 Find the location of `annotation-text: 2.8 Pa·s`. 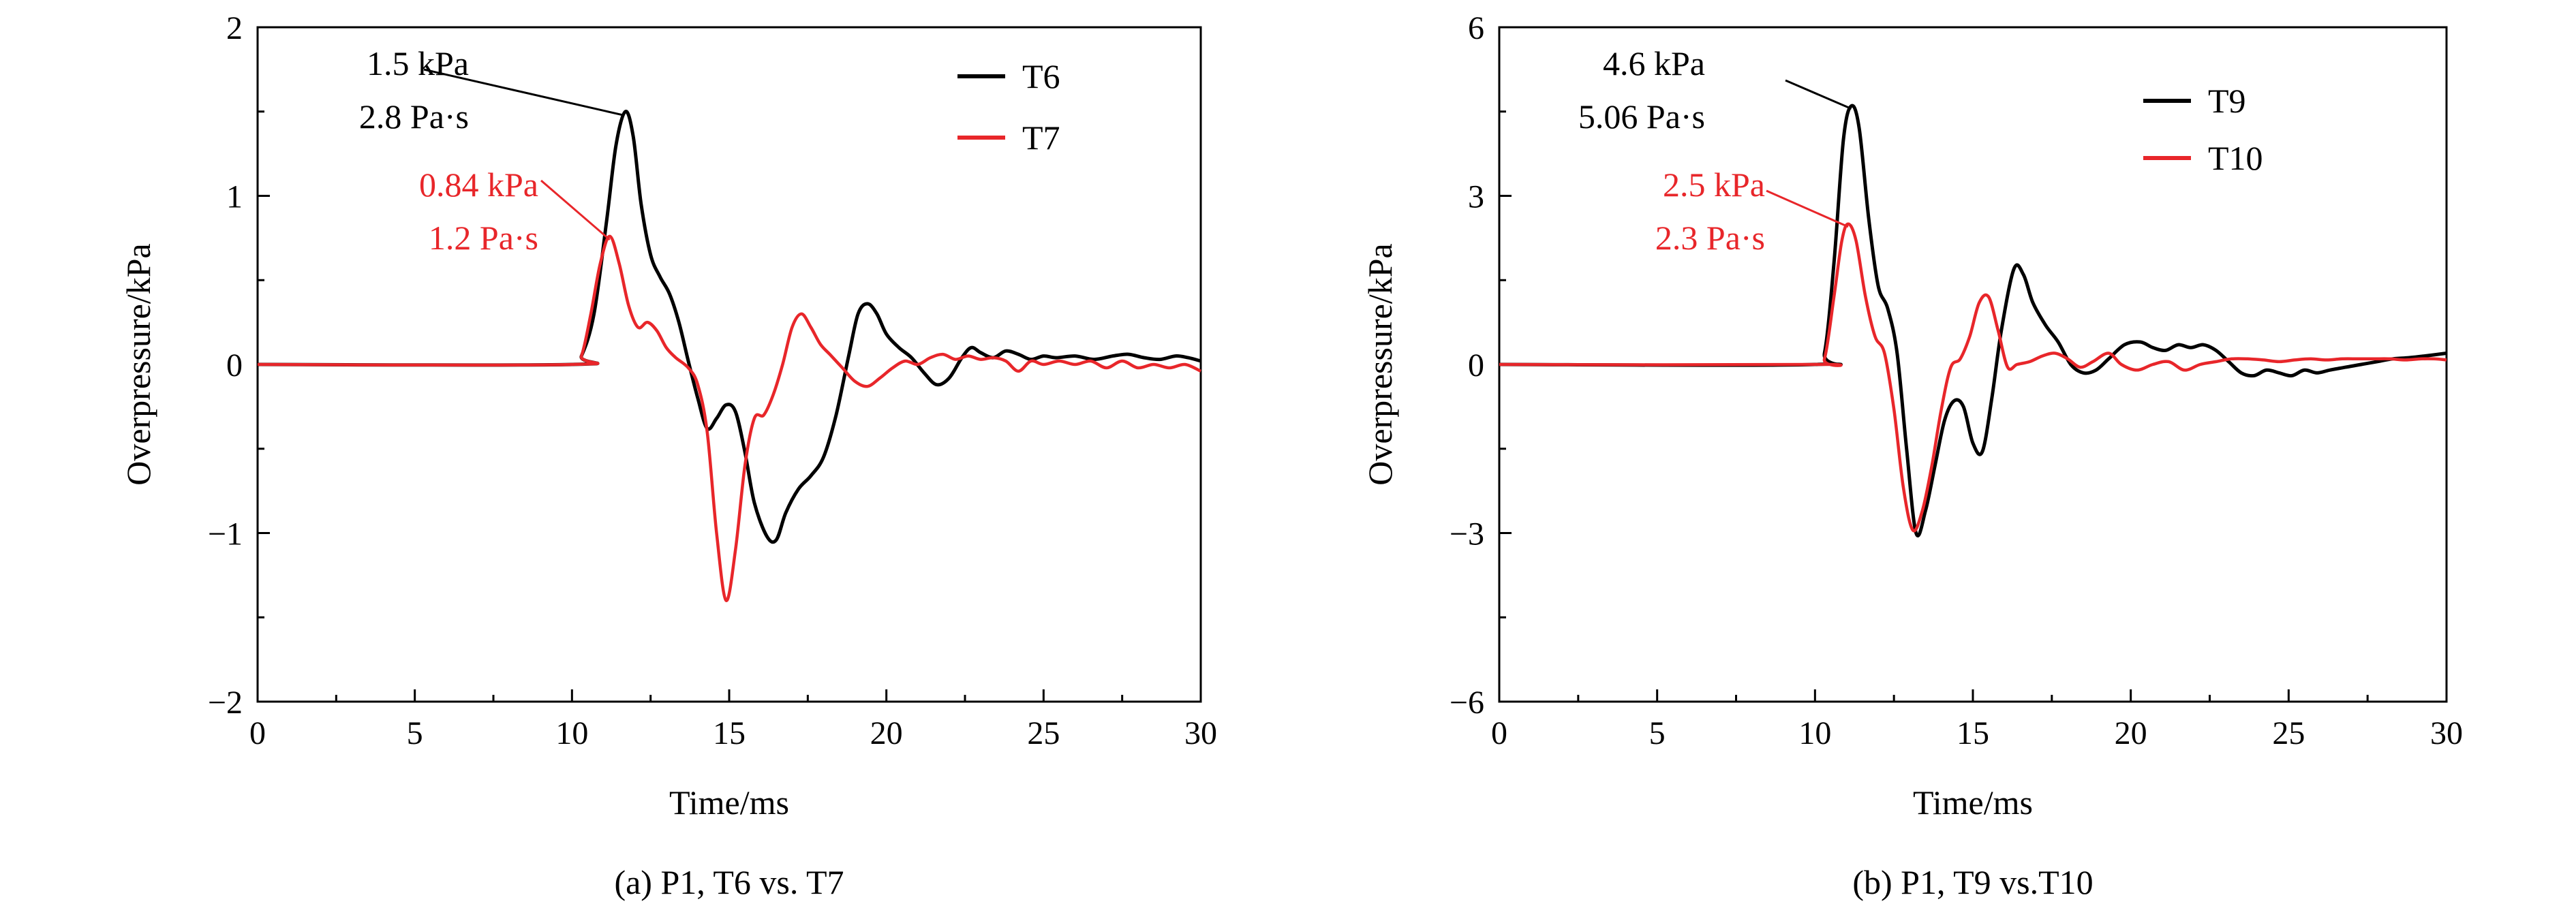

annotation-text: 2.8 Pa·s is located at coordinates (414, 116).